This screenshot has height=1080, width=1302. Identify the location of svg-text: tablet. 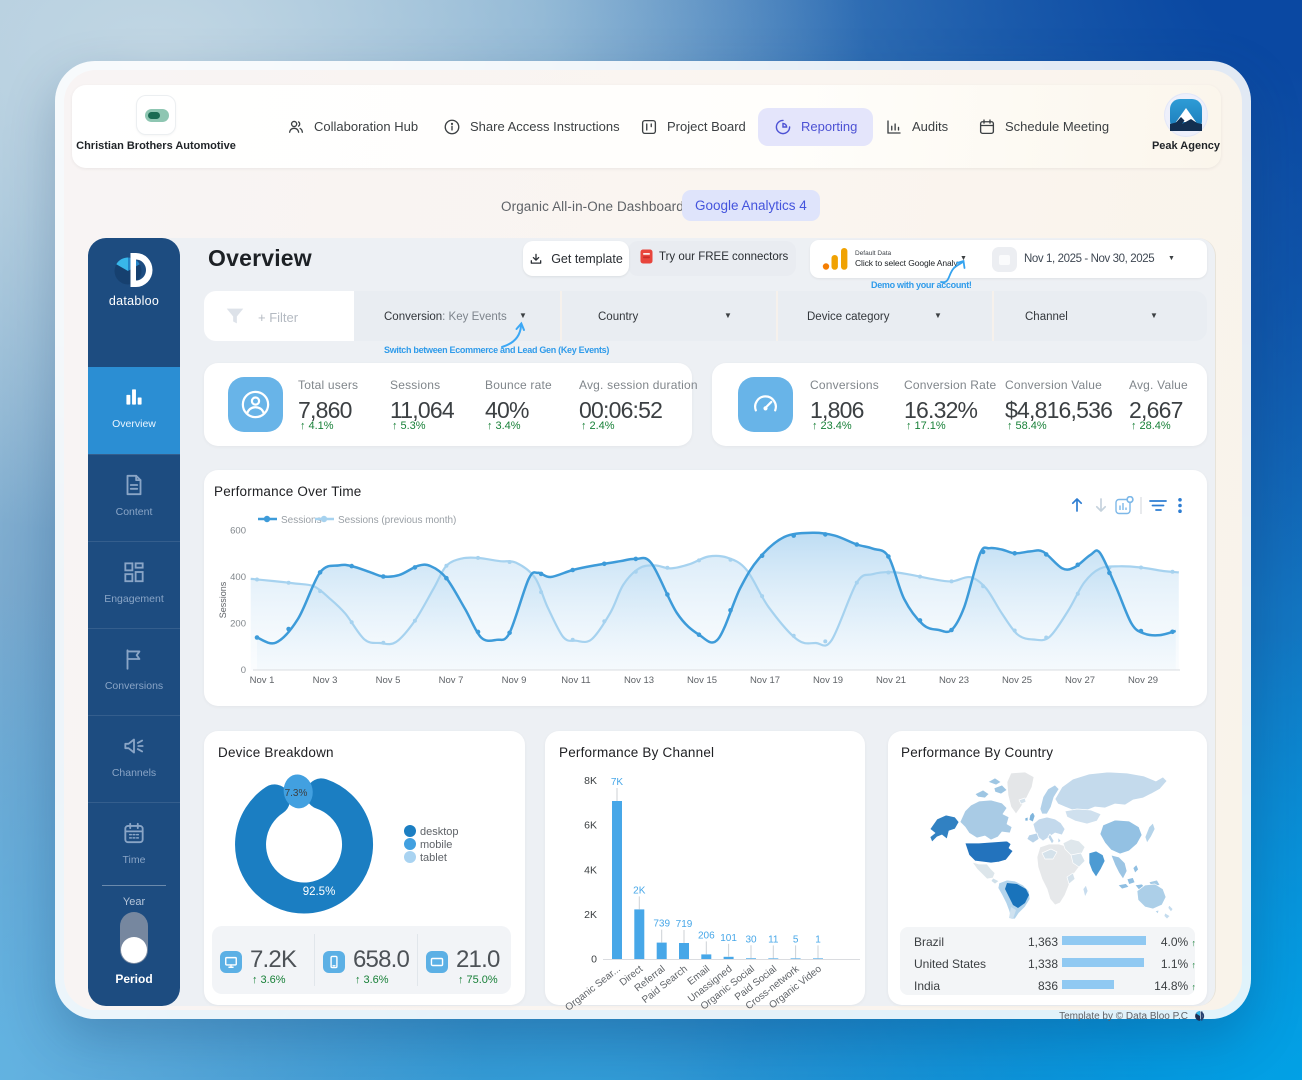
(433, 858).